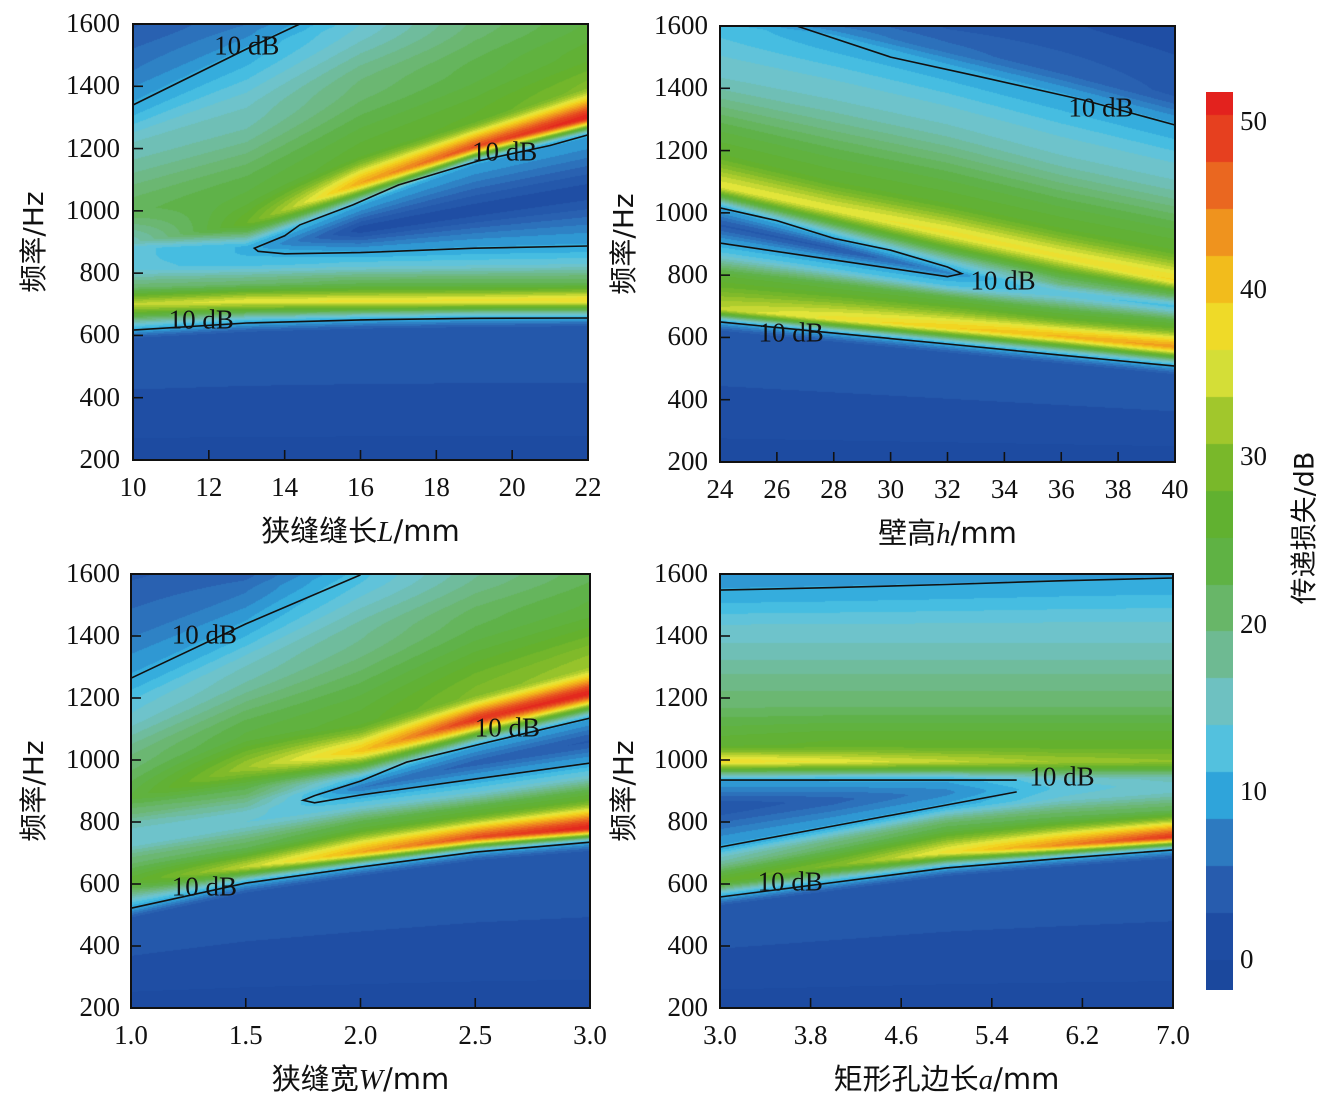 The width and height of the screenshot is (1326, 1100). What do you see at coordinates (1118, 489) in the screenshot?
I see `x-tick-label: 38` at bounding box center [1118, 489].